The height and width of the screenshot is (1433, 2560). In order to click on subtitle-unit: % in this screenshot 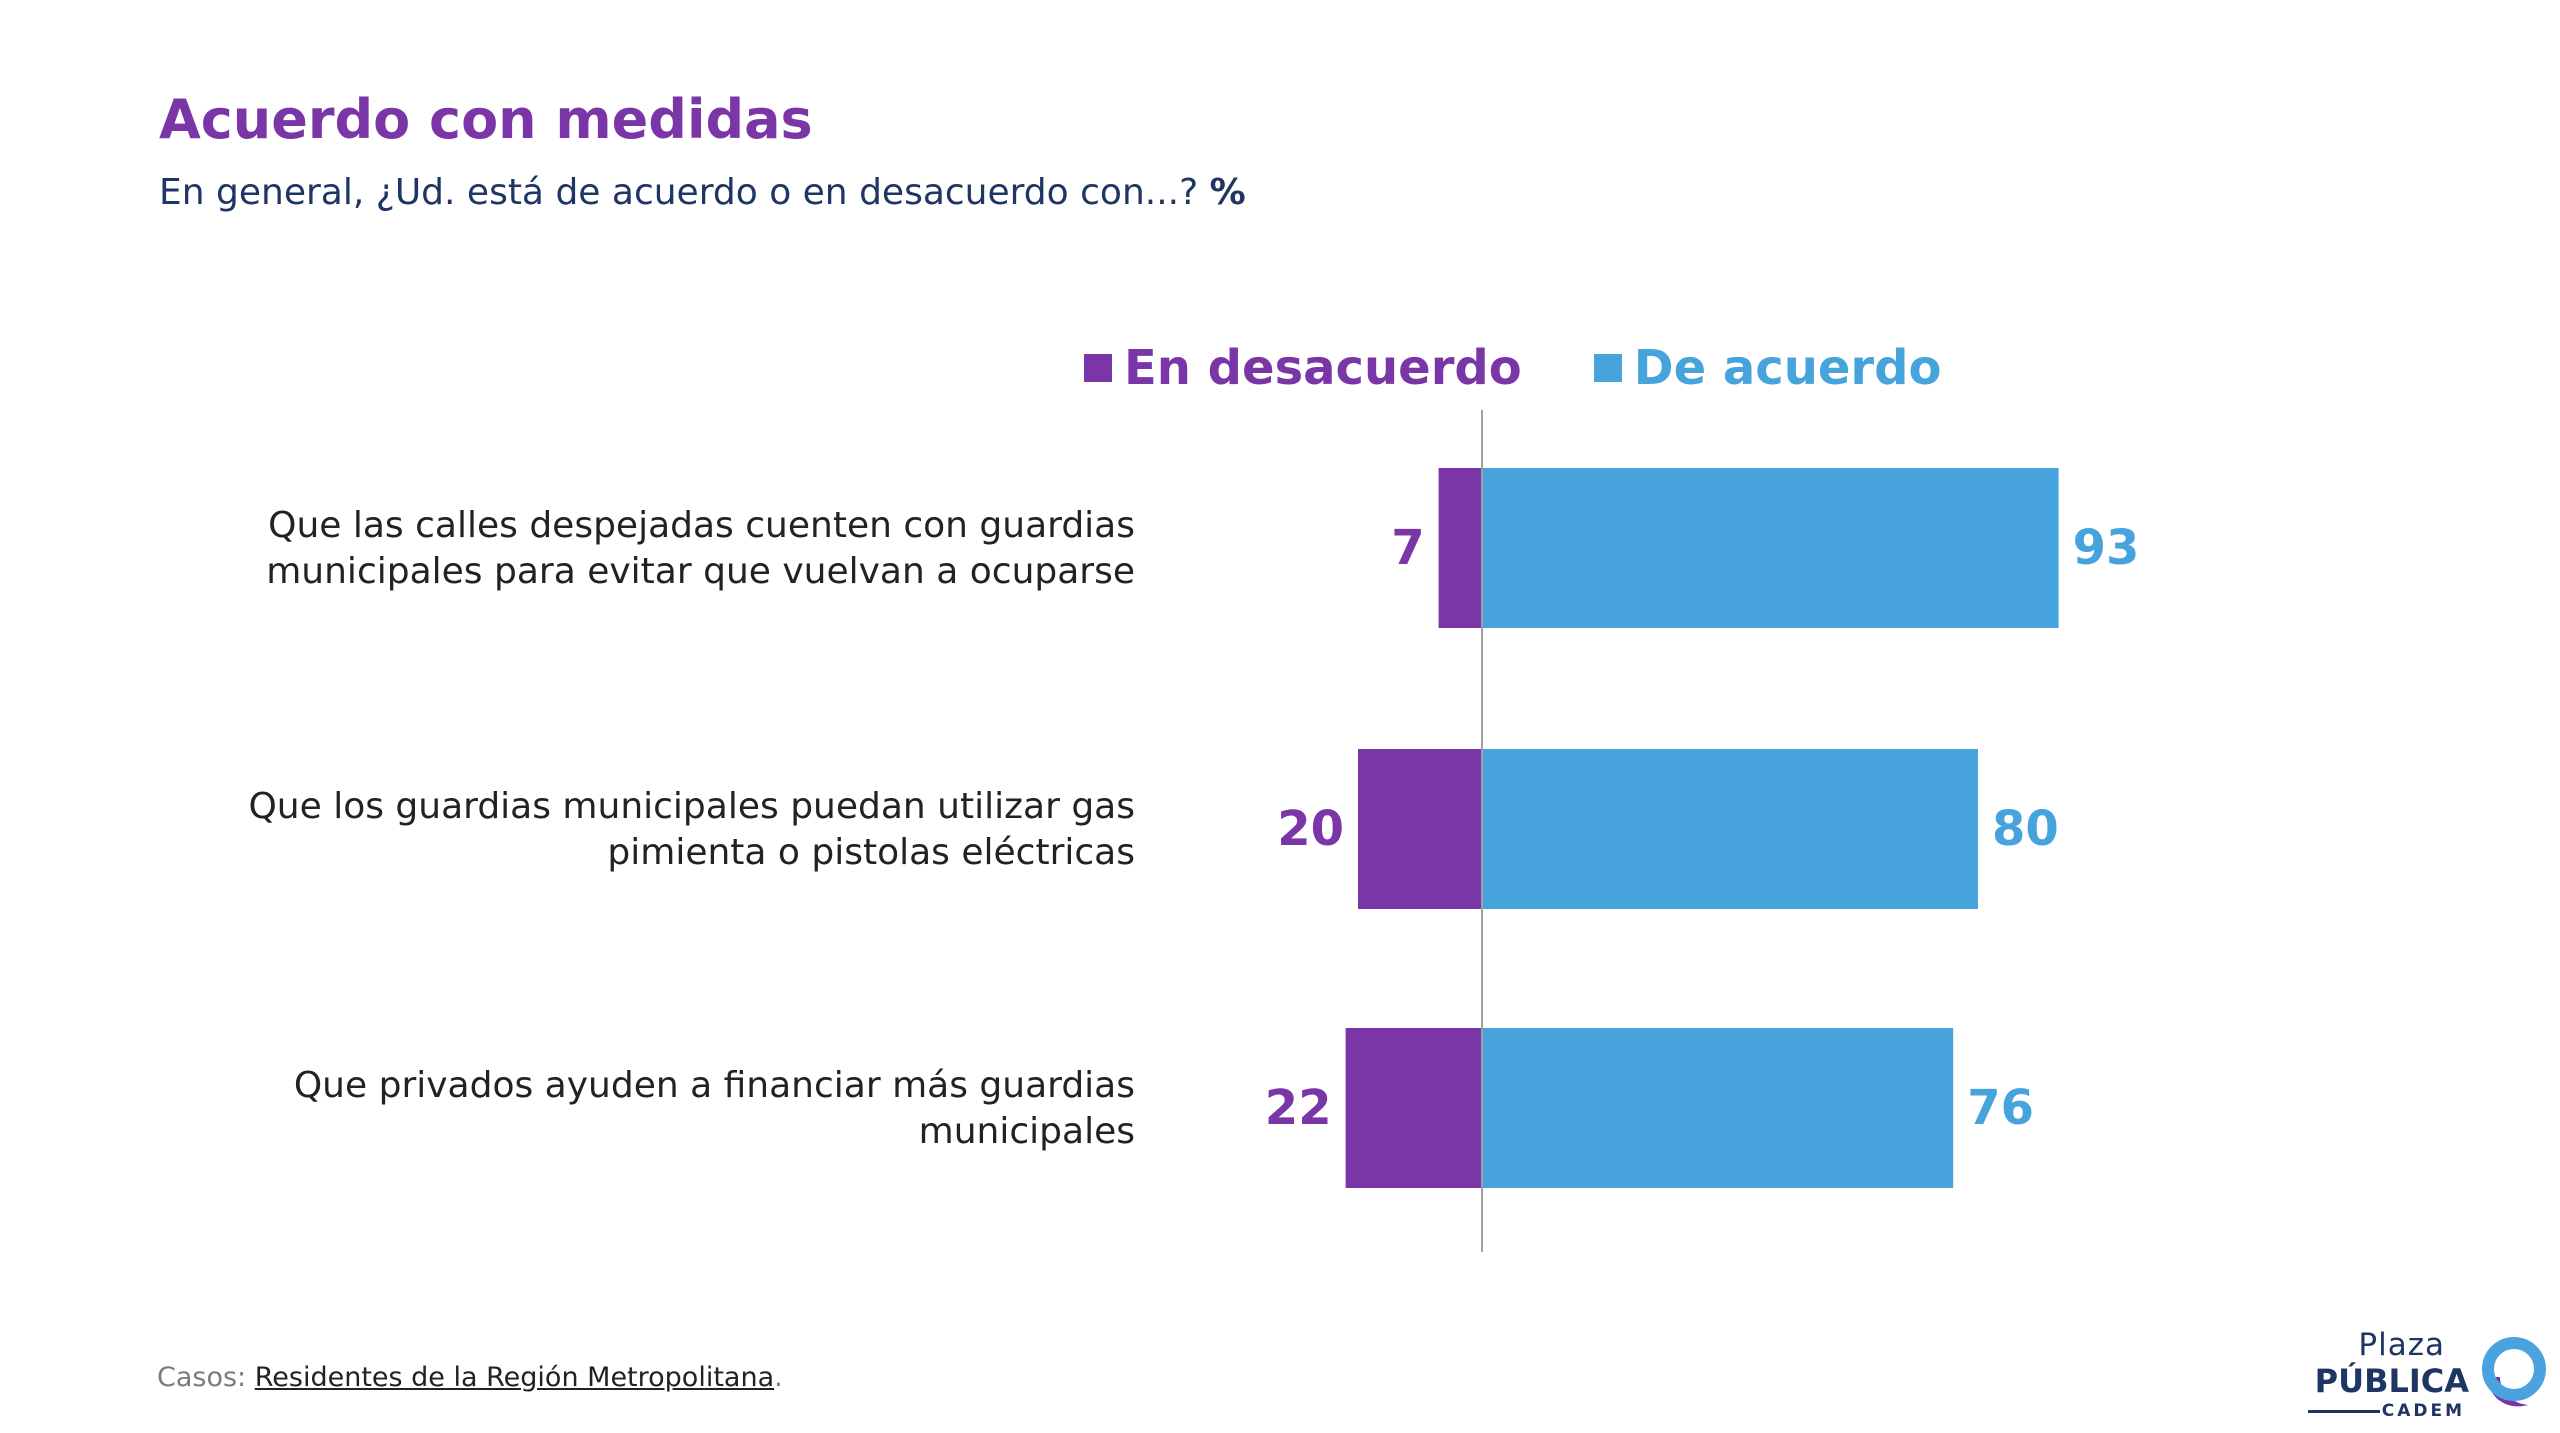, I will do `click(1227, 192)`.